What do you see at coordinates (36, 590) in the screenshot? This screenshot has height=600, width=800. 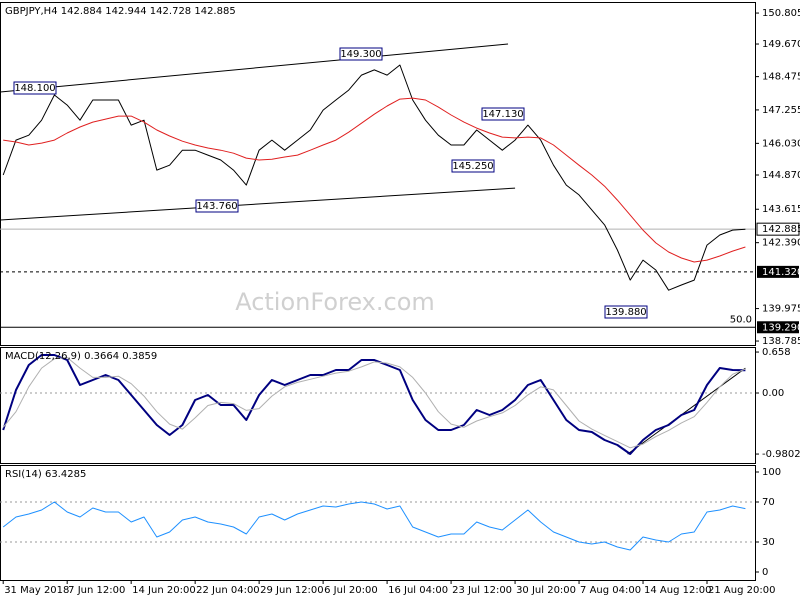 I see `x-tick-label: 31 May 2018` at bounding box center [36, 590].